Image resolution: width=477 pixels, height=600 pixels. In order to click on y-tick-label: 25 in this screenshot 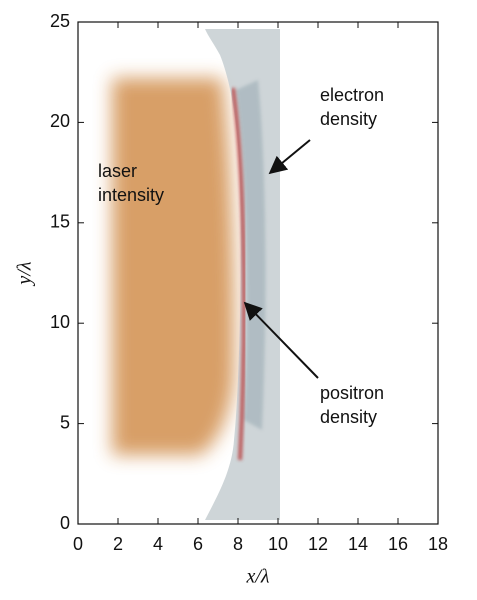, I will do `click(60, 21)`.